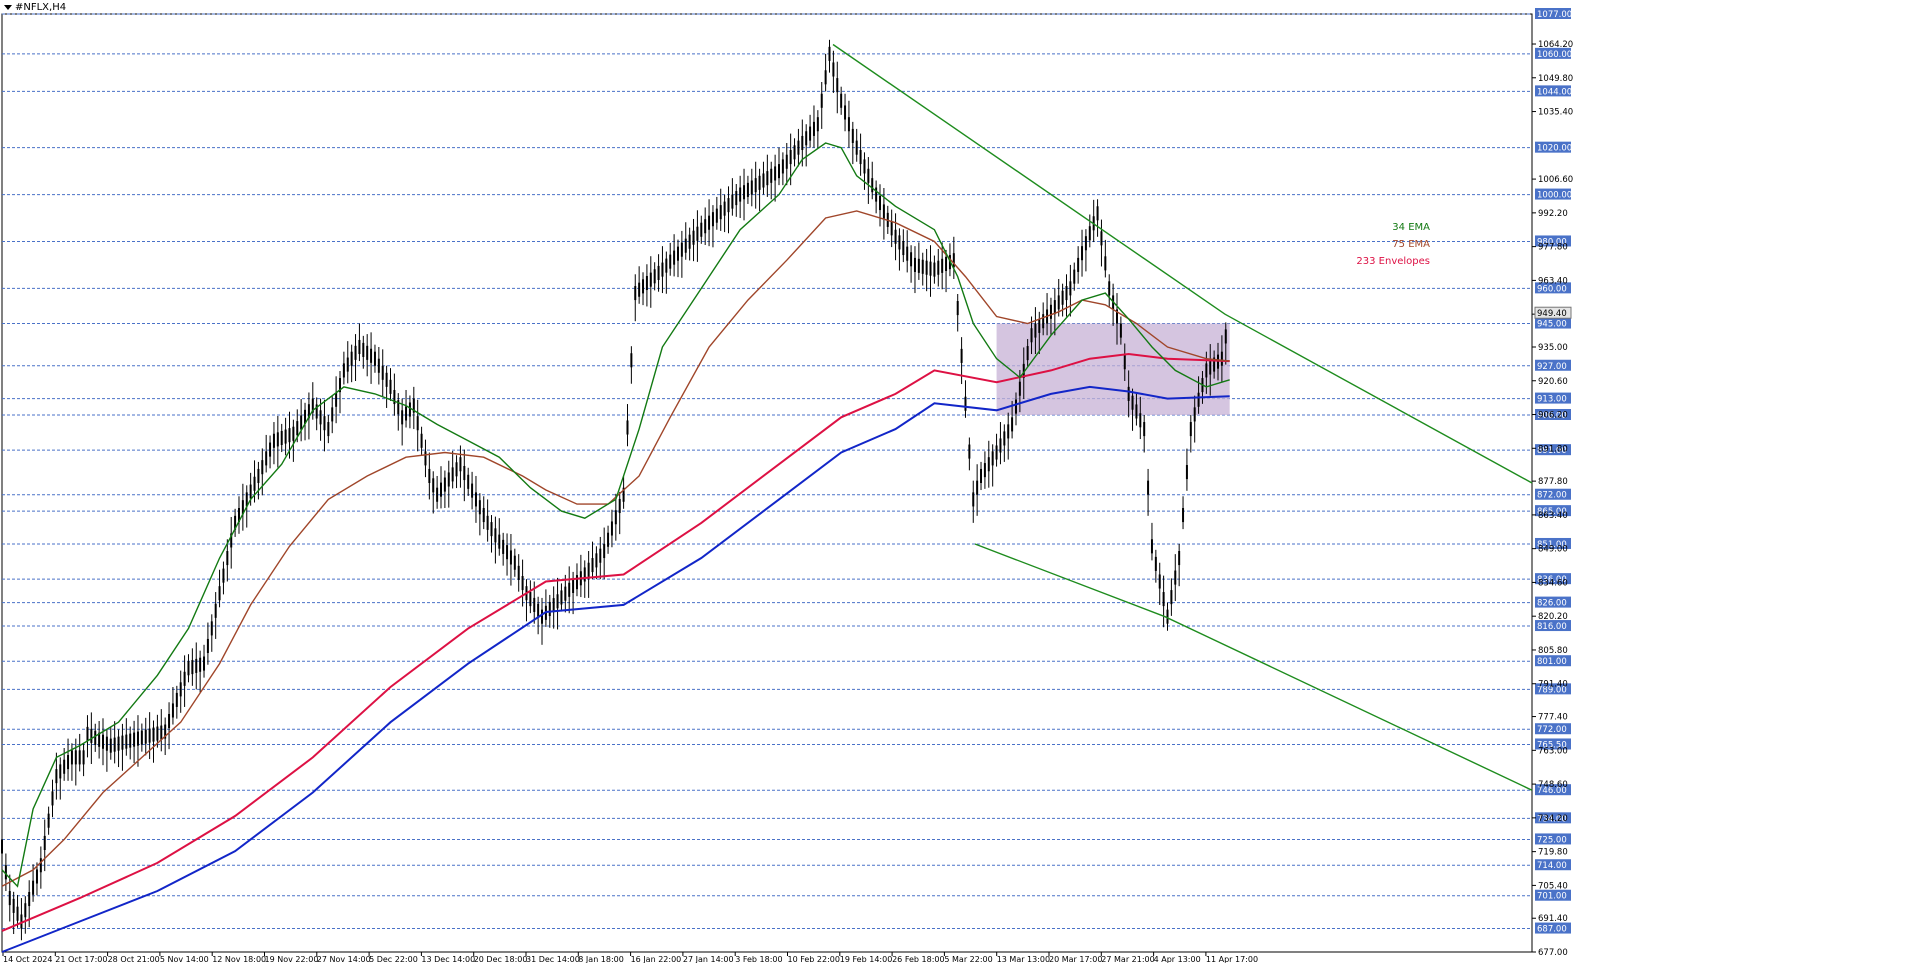 The width and height of the screenshot is (1916, 963). I want to click on trendline-lower, so click(1253, 667).